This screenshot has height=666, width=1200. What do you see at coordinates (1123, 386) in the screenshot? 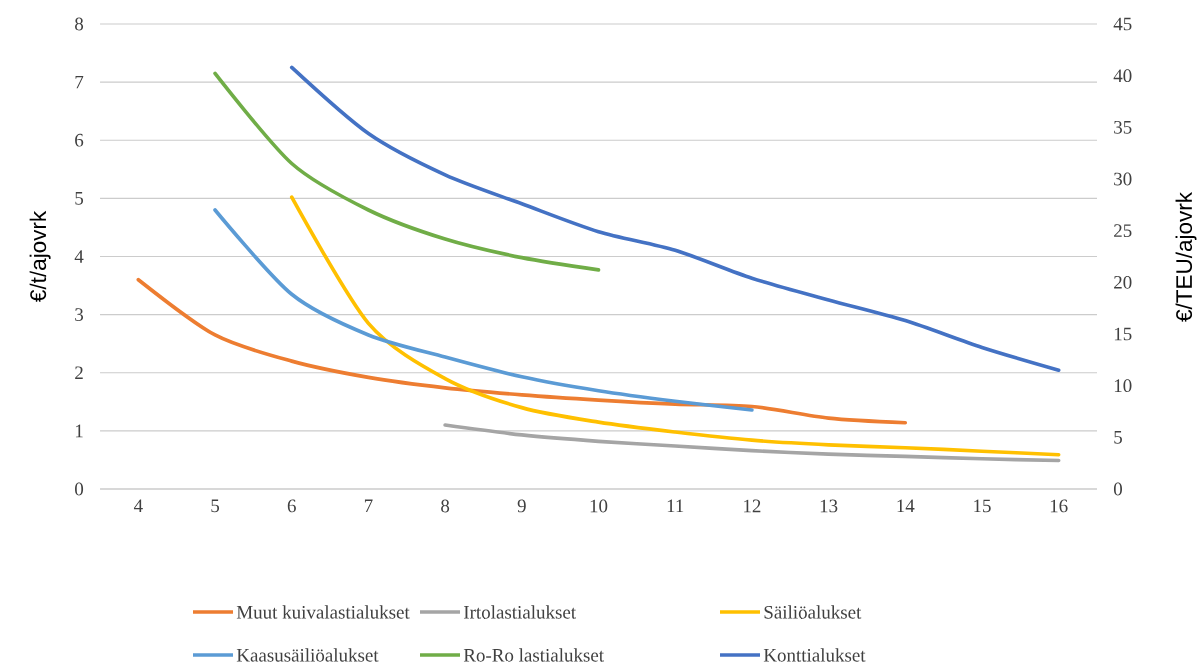
I see `y2-tick-label: 10` at bounding box center [1123, 386].